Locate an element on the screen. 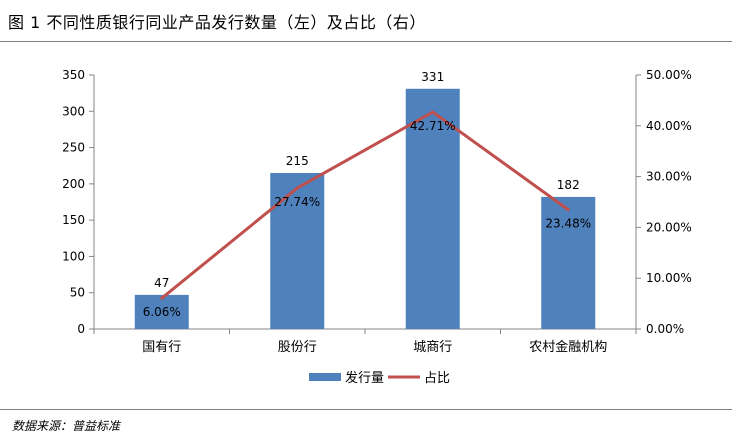 Image resolution: width=732 pixels, height=443 pixels. bottom-divider is located at coordinates (366, 409).